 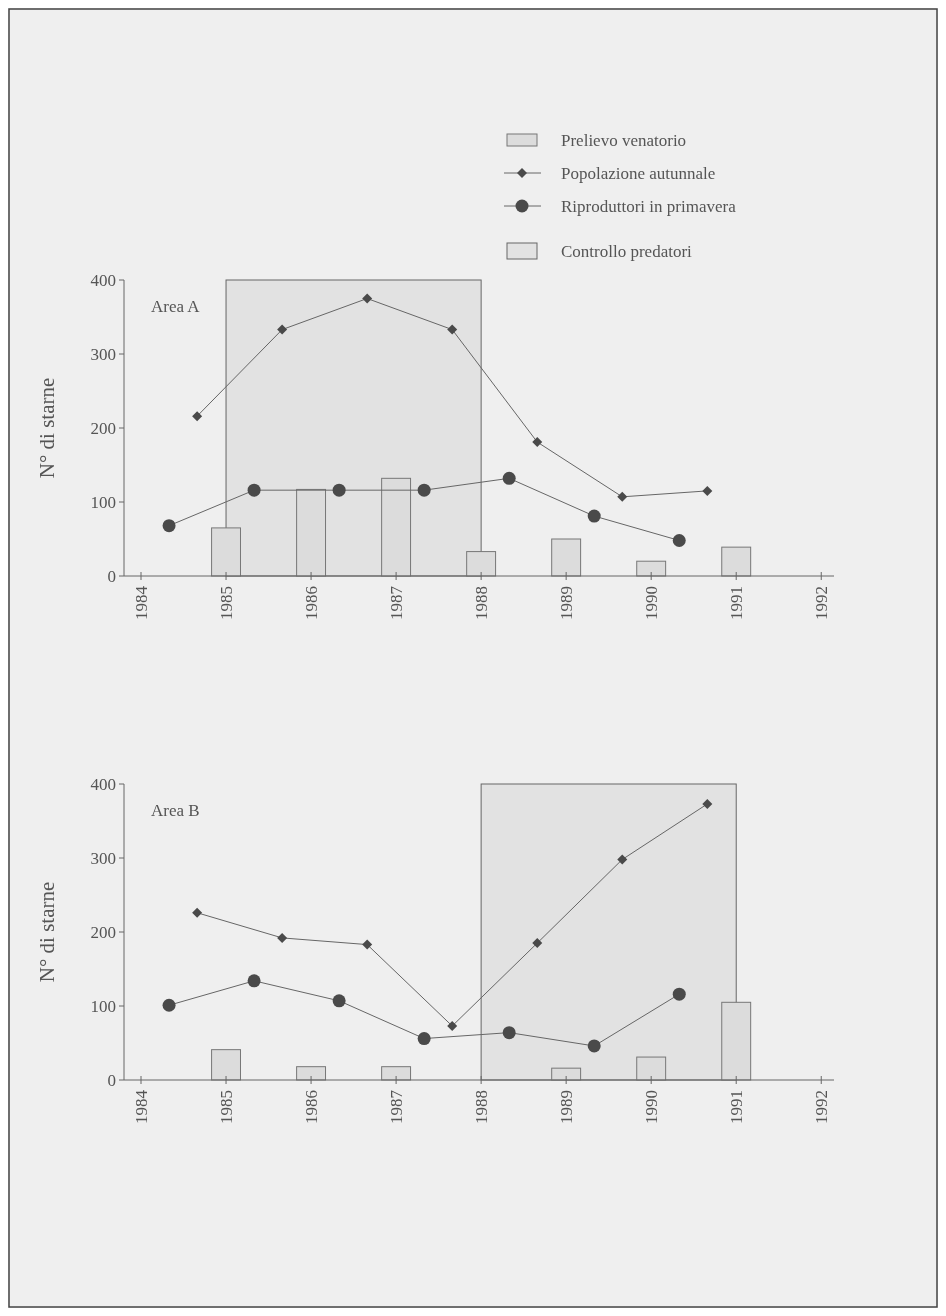 I want to click on legend-label: Popolazione autunnale, so click(x=638, y=173).